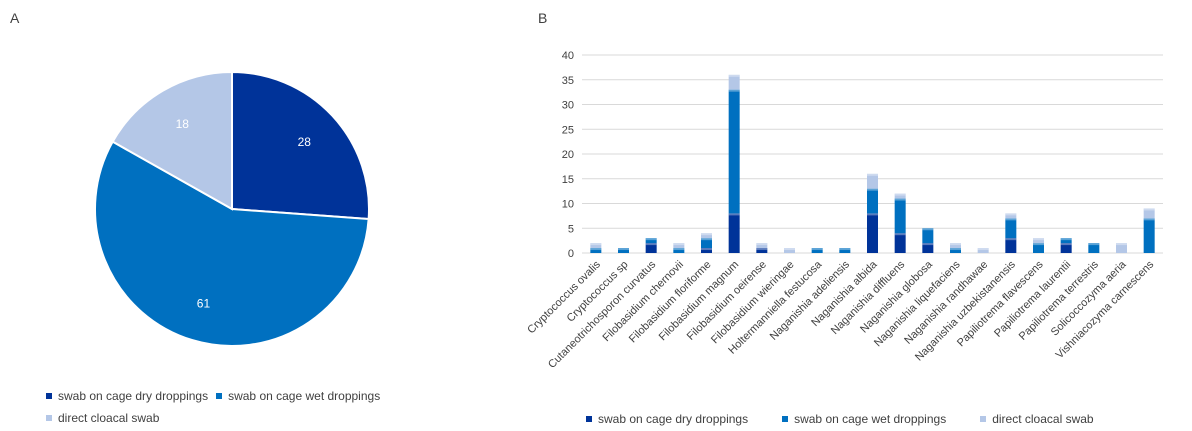  I want to click on panel-b-label: B, so click(543, 18).